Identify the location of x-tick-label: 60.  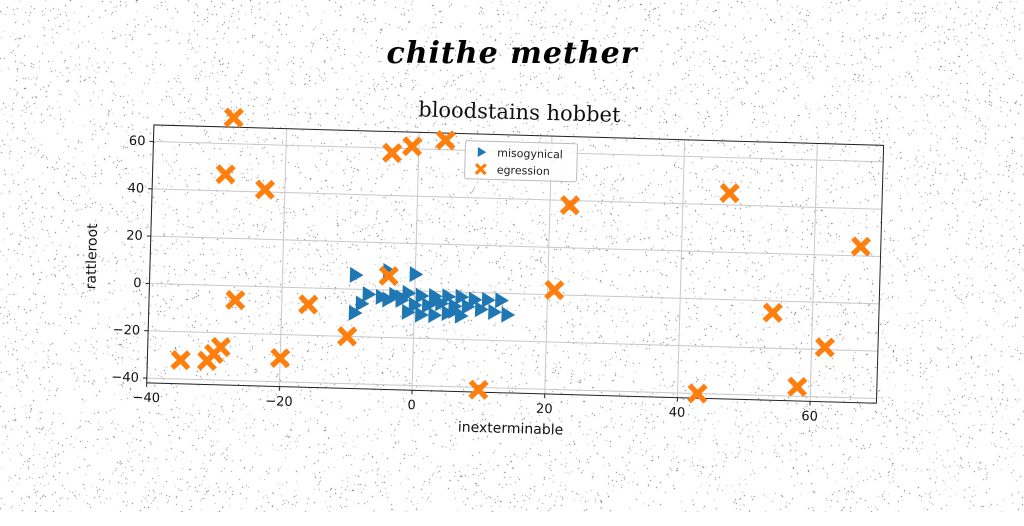
(809, 416).